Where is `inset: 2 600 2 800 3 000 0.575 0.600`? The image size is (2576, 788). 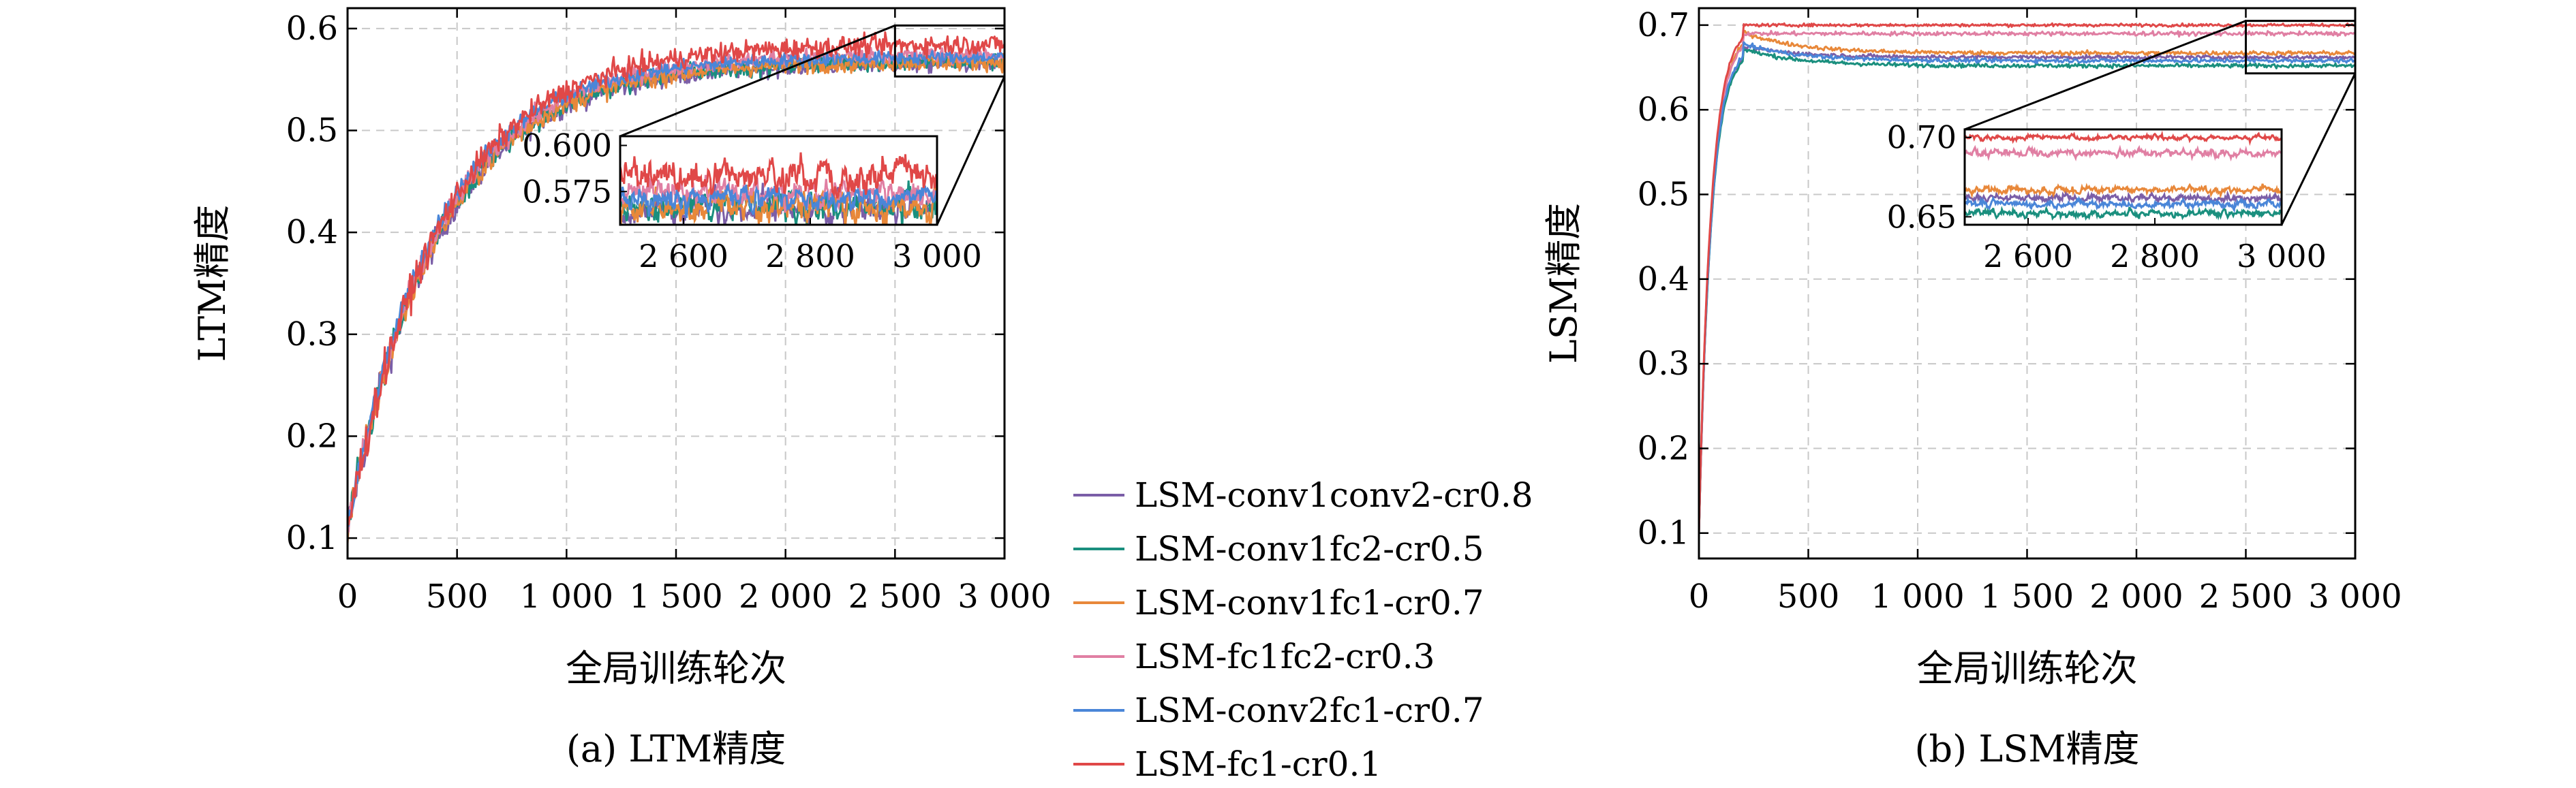
inset: 2 600 2 800 3 000 0.575 0.600 is located at coordinates (752, 200).